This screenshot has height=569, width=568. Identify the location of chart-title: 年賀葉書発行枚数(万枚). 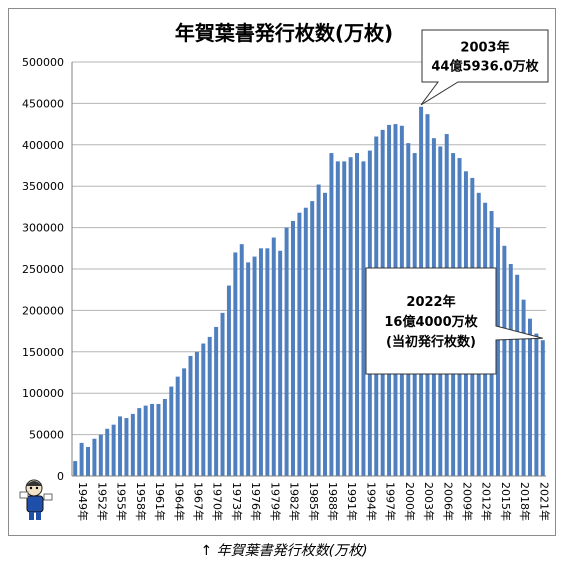
(284, 33).